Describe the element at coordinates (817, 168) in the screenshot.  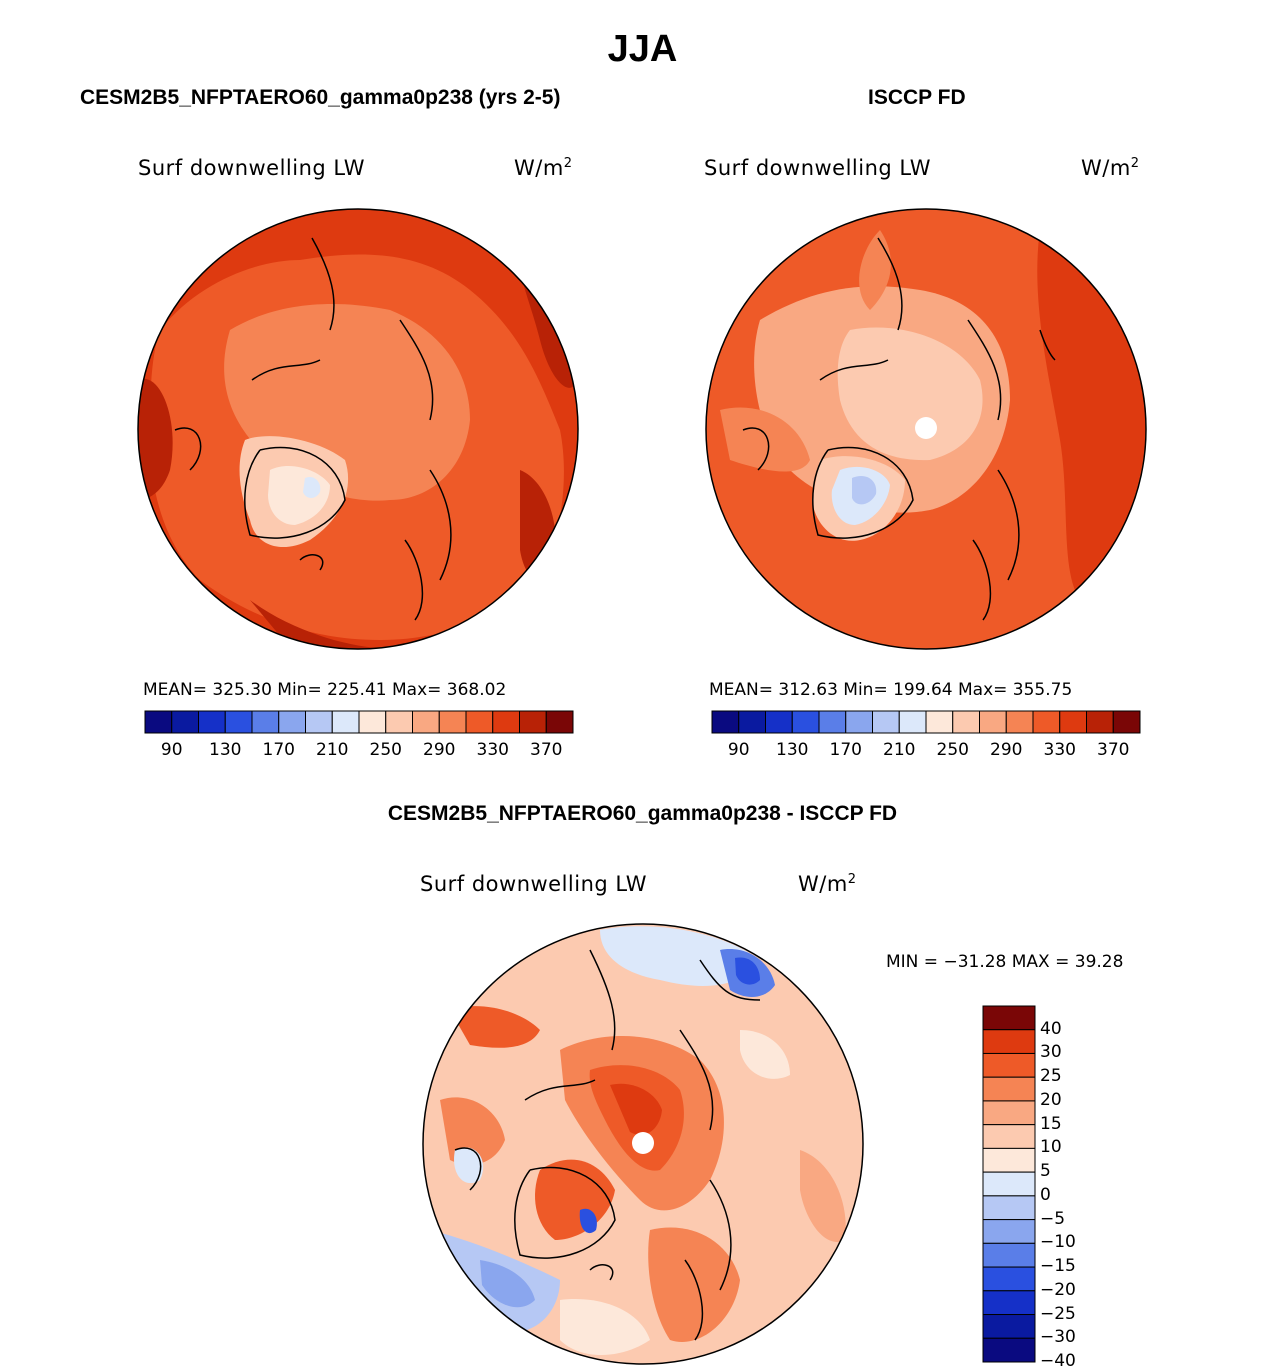
I see `obs-variable-label: Surf downwelling LW` at that location.